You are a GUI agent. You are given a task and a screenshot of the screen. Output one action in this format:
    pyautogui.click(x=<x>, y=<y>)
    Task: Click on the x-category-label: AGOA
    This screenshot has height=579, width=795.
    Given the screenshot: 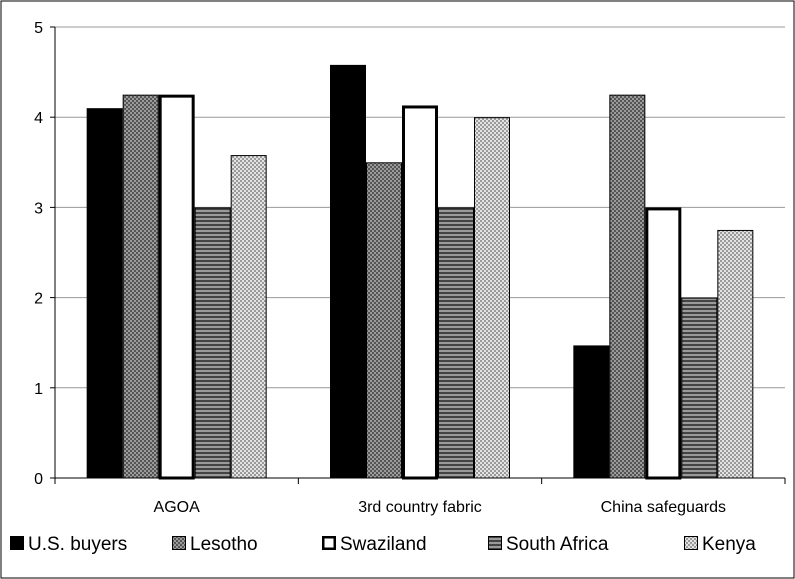 What is the action you would take?
    pyautogui.click(x=177, y=507)
    